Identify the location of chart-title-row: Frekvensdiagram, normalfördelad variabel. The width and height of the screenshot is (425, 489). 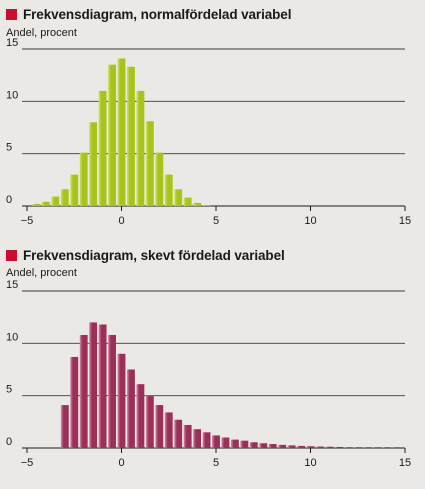
(148, 14).